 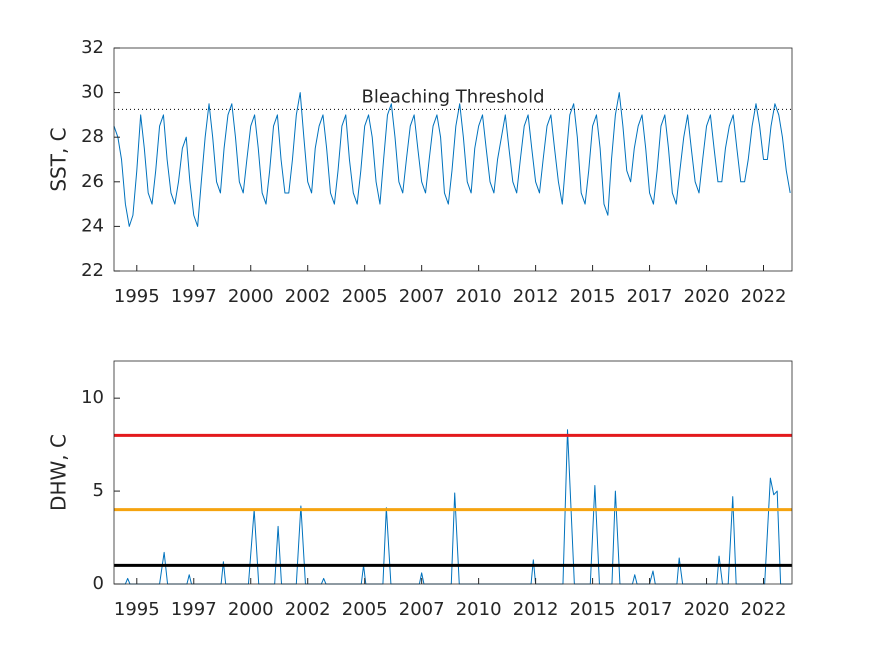 What do you see at coordinates (92, 136) in the screenshot?
I see `y-tick-label: 28` at bounding box center [92, 136].